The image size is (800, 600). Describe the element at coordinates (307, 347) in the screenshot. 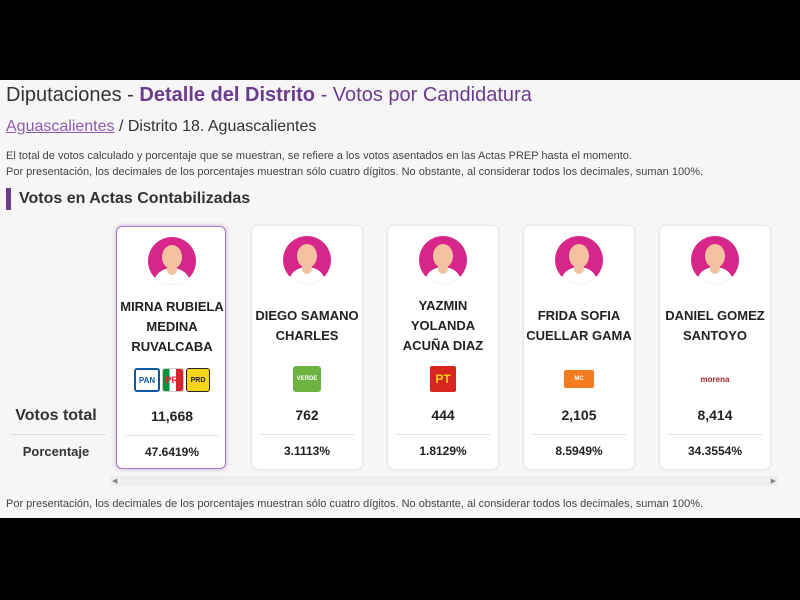

I see `candidate-card: DIEGO SAMANO CHARLES VERDE 762 3.1113%` at that location.